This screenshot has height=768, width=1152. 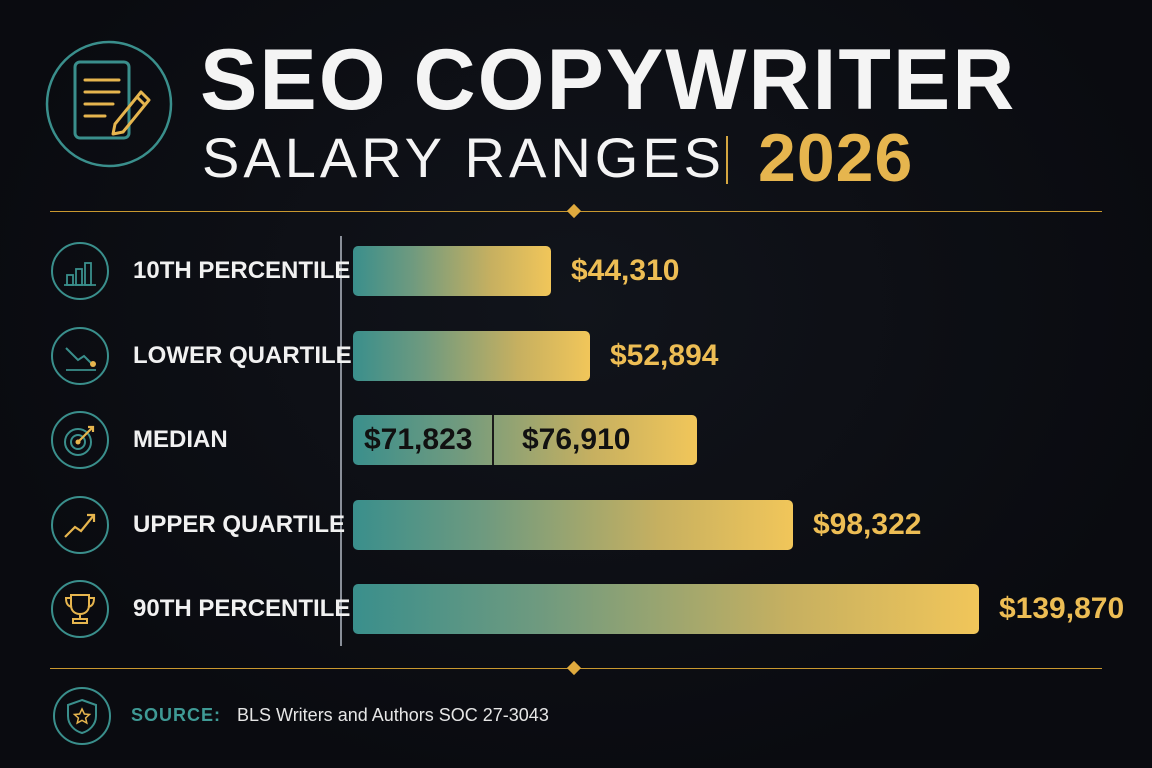 What do you see at coordinates (242, 270) in the screenshot?
I see `category-label: 10TH PERCENTILE` at bounding box center [242, 270].